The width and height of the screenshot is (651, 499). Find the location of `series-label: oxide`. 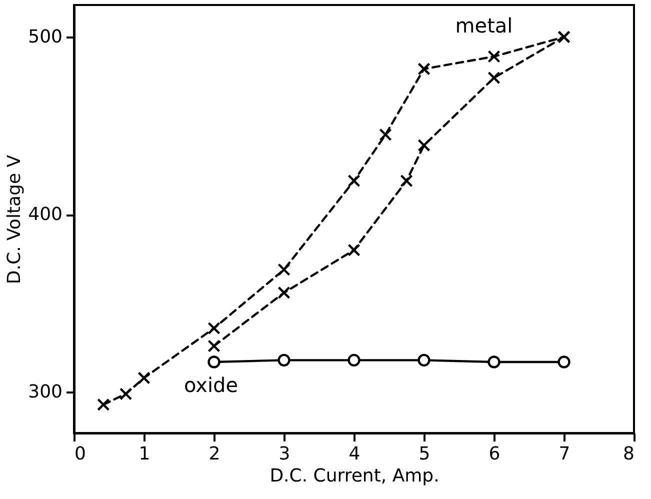

series-label: oxide is located at coordinates (211, 384).